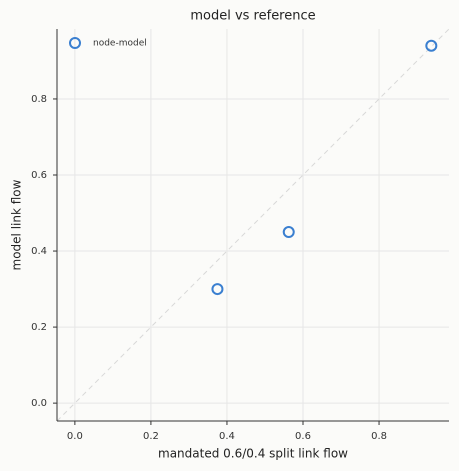 This screenshot has width=459, height=471. Describe the element at coordinates (17, 224) in the screenshot. I see `y-axis-label: model link flow` at that location.